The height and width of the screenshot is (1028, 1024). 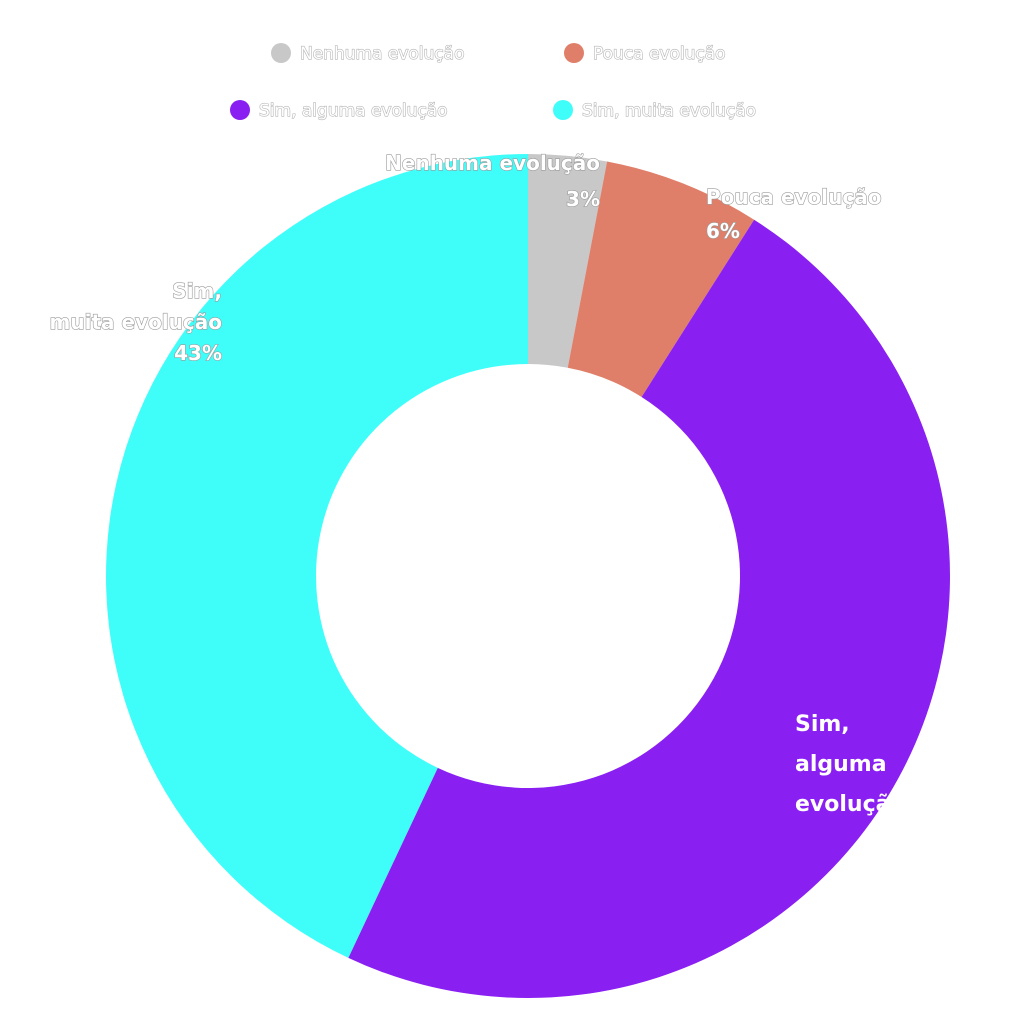 What do you see at coordinates (198, 353) in the screenshot?
I see `data-label-line: 43%` at bounding box center [198, 353].